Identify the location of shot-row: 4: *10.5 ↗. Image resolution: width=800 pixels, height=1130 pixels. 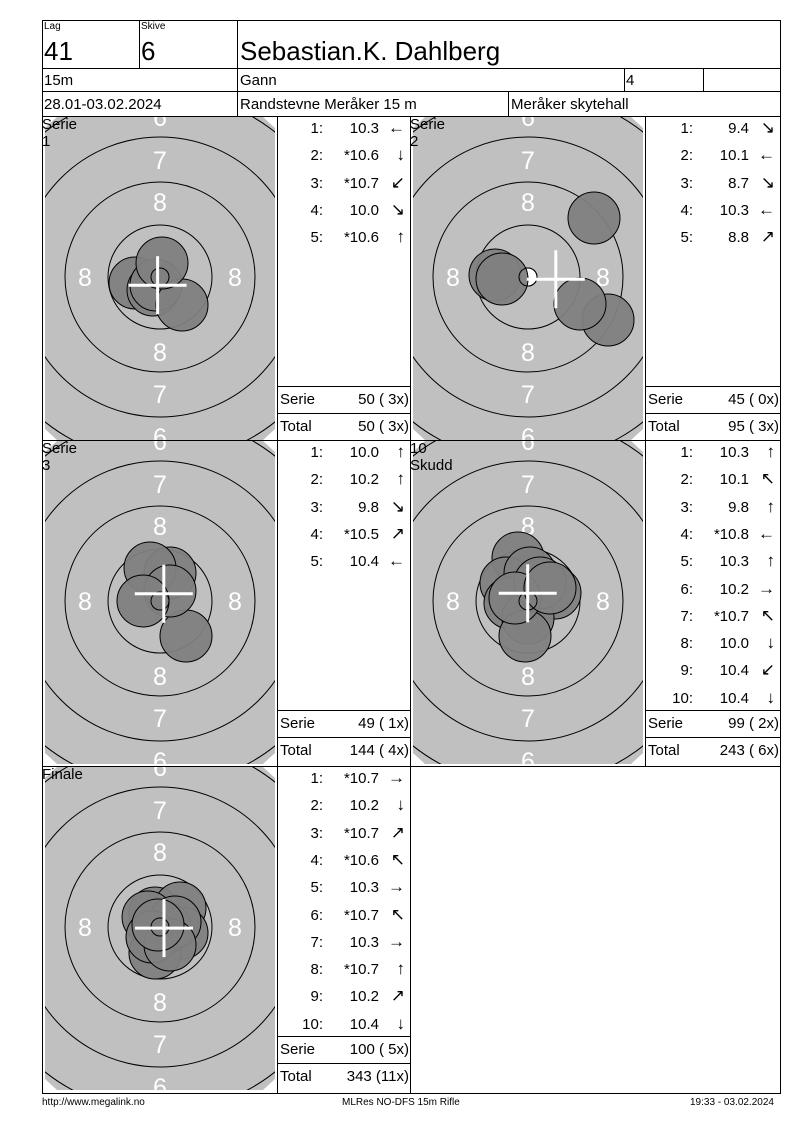
(344, 537).